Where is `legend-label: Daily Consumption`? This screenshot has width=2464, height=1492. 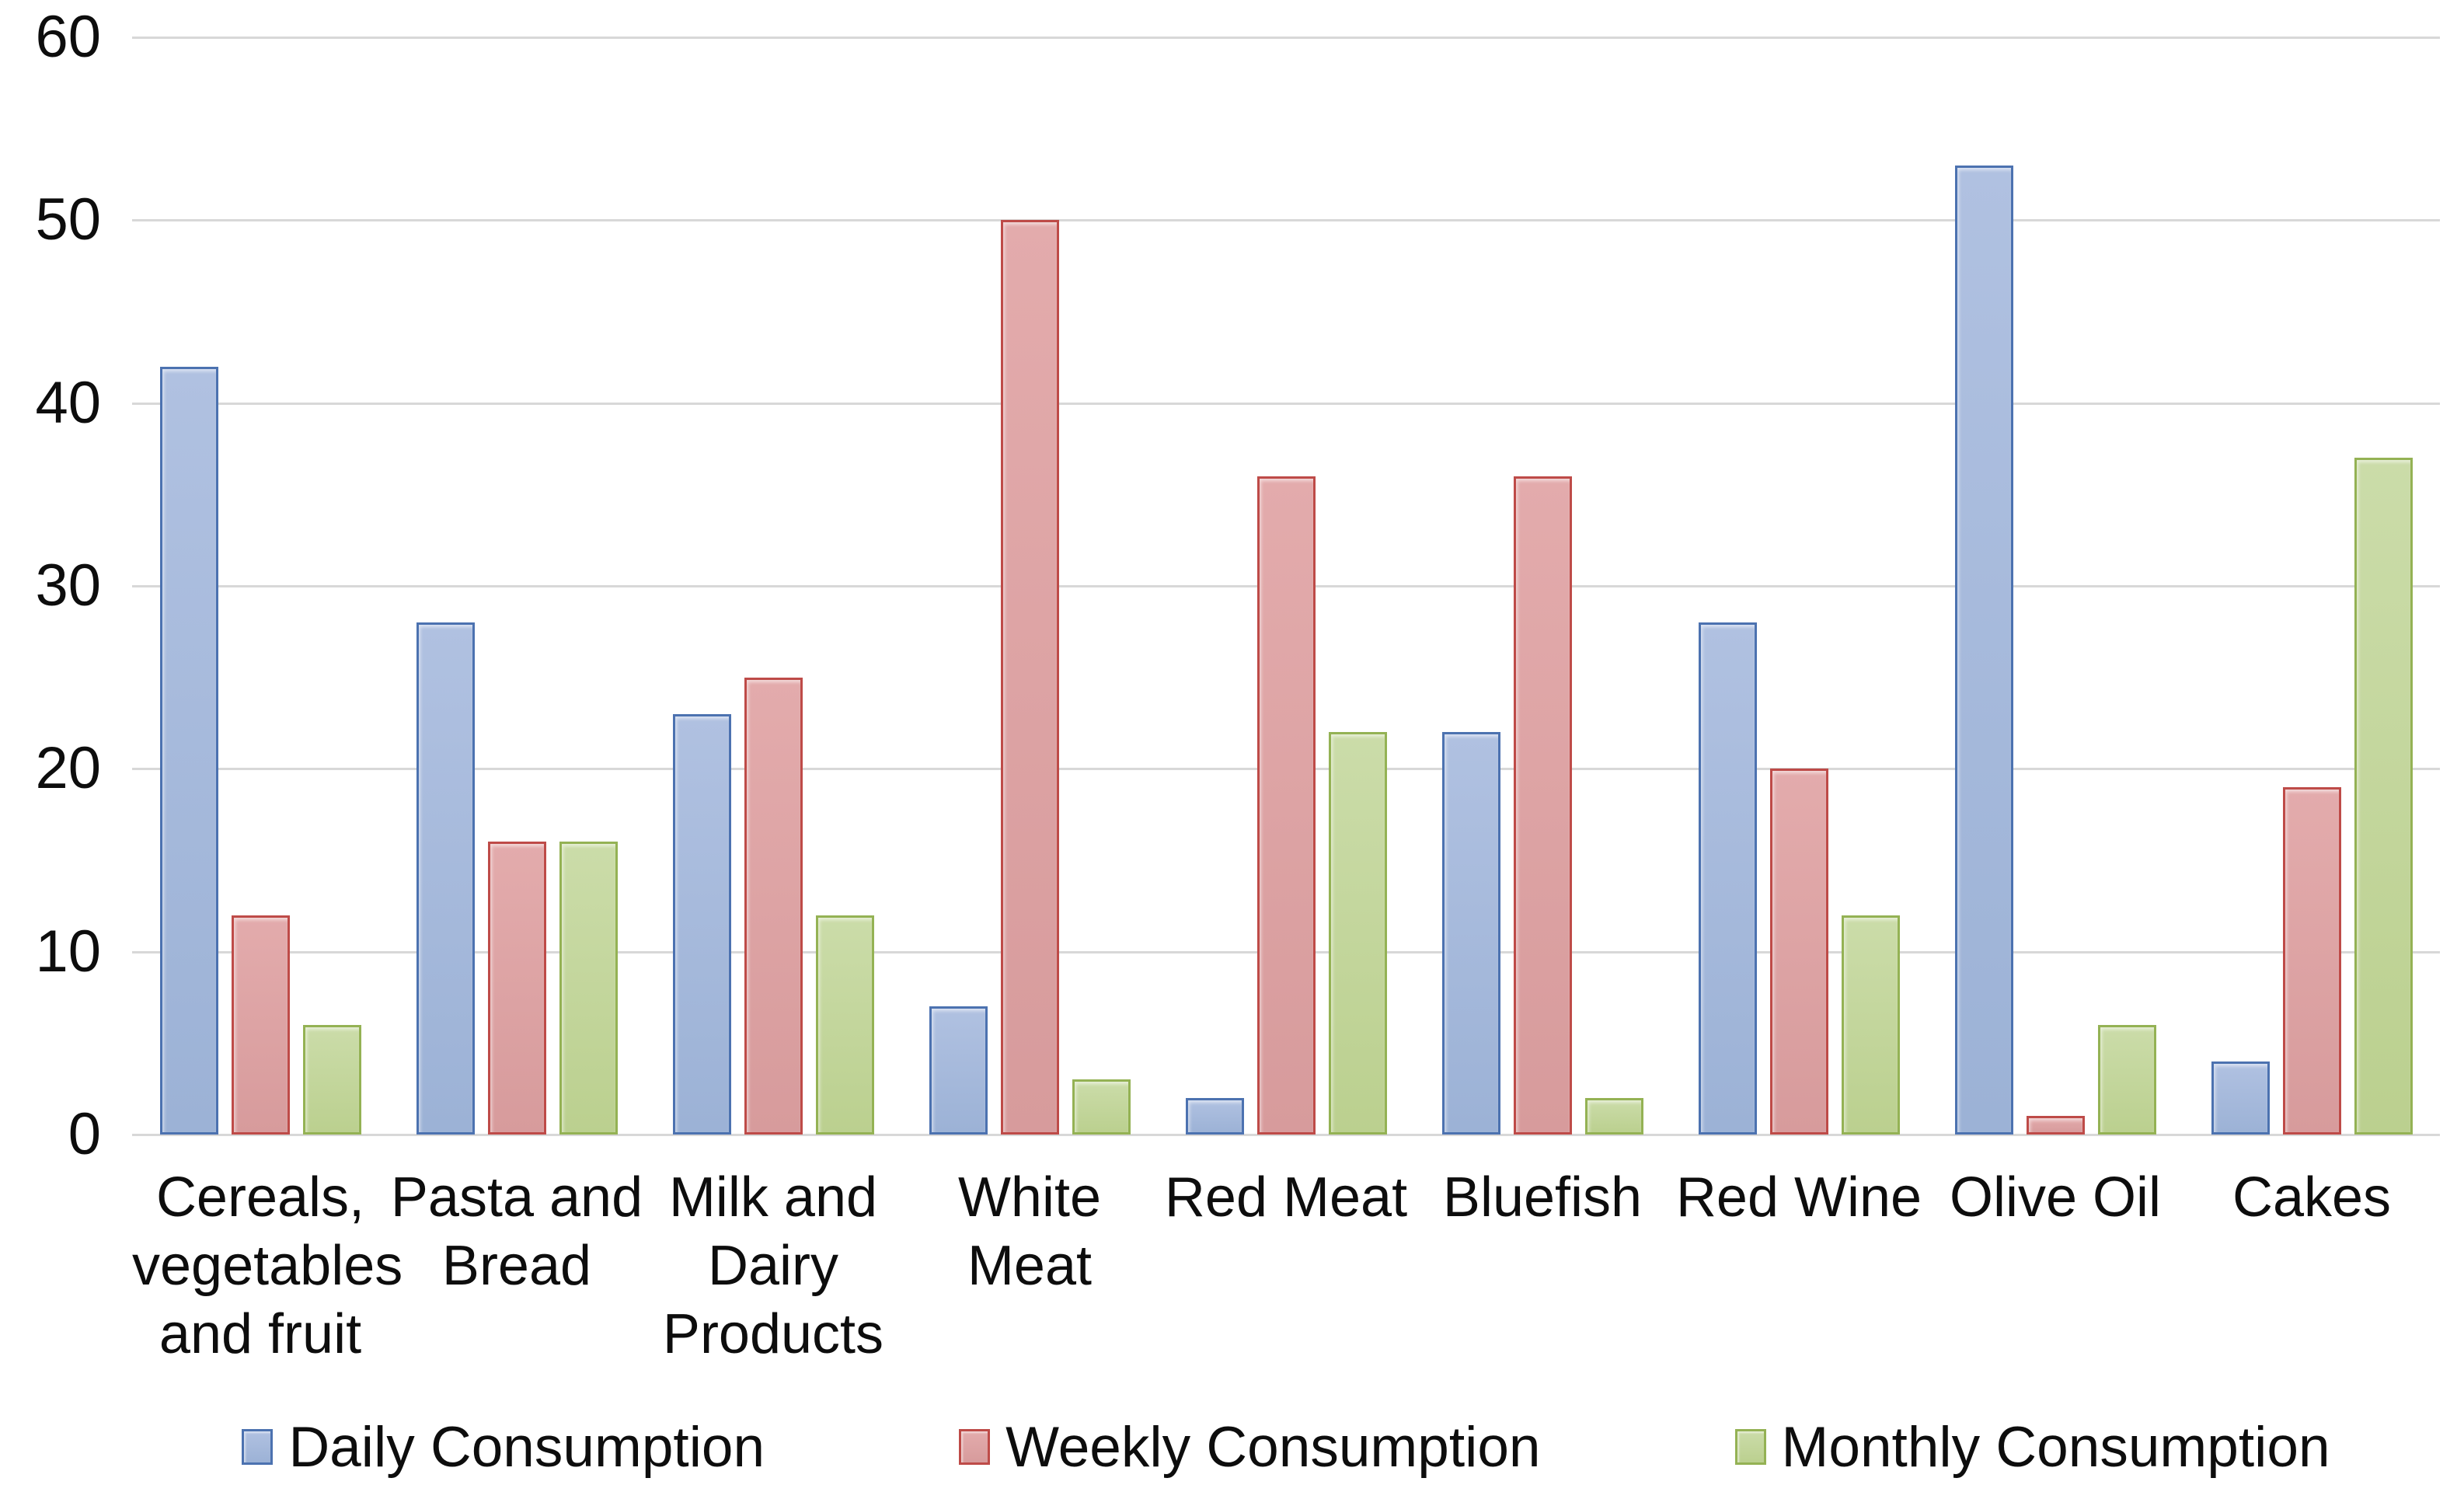 legend-label: Daily Consumption is located at coordinates (526, 1447).